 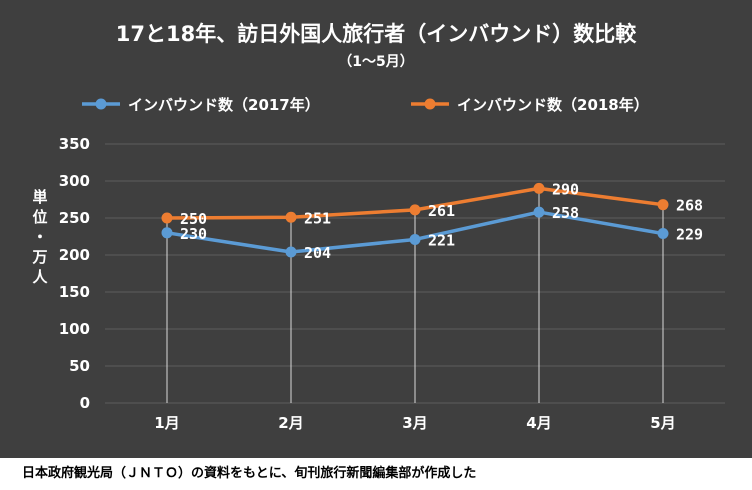 I want to click on series-layer, so click(x=415, y=220).